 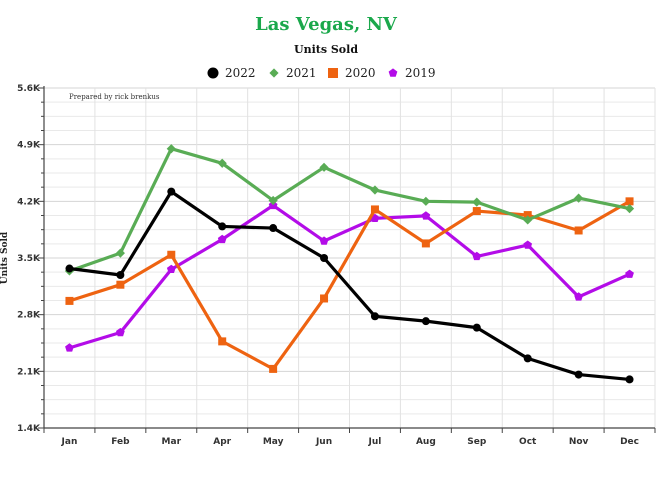 I want to click on legend-marker-2021, so click(x=274, y=73).